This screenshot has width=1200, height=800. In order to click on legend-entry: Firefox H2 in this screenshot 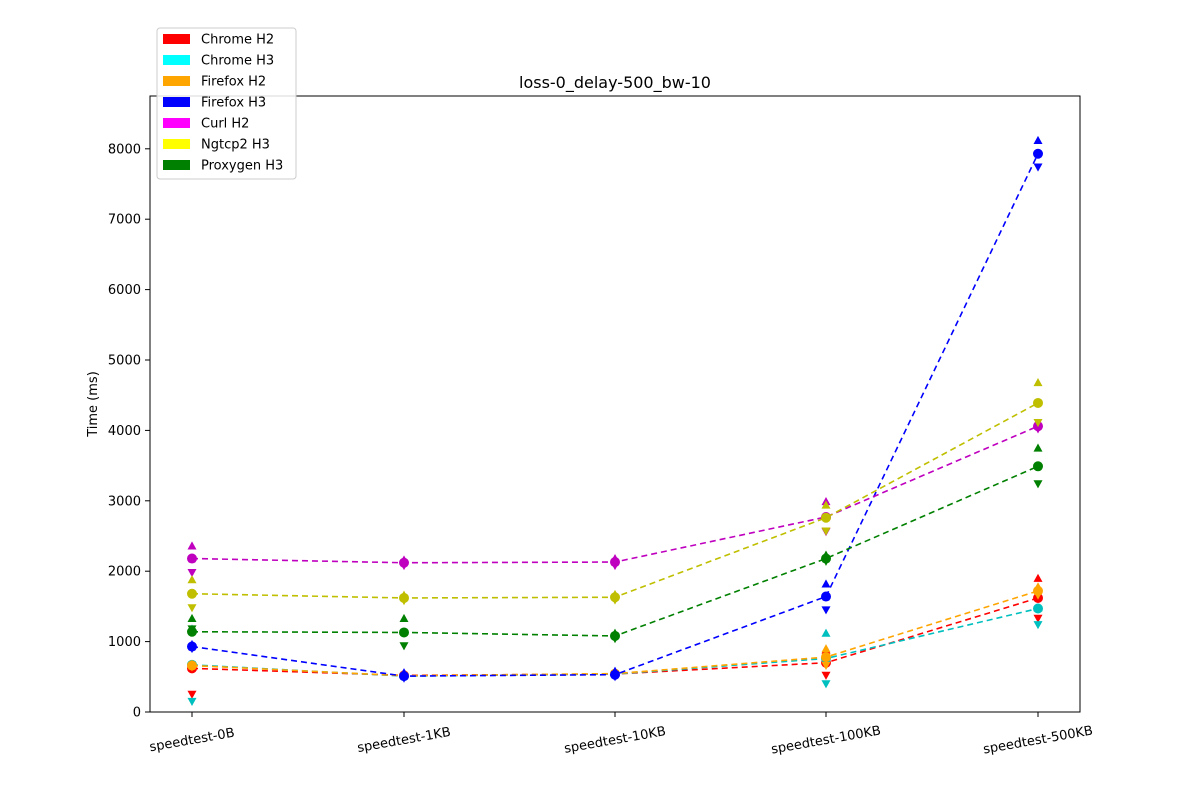, I will do `click(233, 82)`.